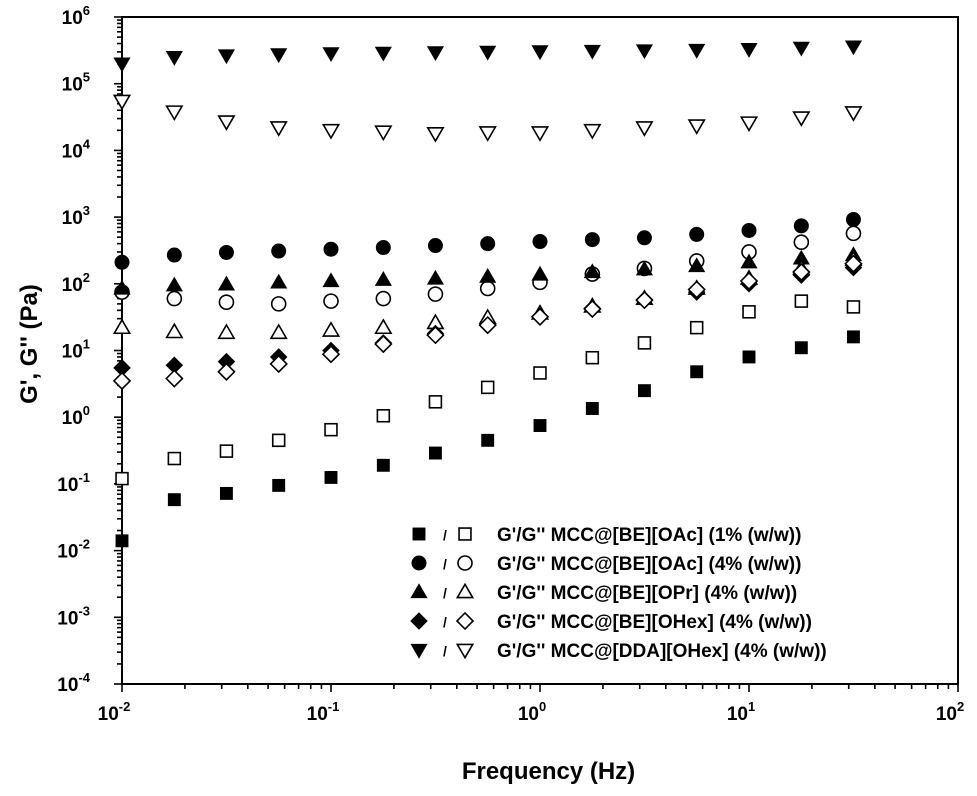  Describe the element at coordinates (649, 535) in the screenshot. I see `legend-label: G'/G'' MCC@[BE][OAc] (1% (w/w))` at that location.